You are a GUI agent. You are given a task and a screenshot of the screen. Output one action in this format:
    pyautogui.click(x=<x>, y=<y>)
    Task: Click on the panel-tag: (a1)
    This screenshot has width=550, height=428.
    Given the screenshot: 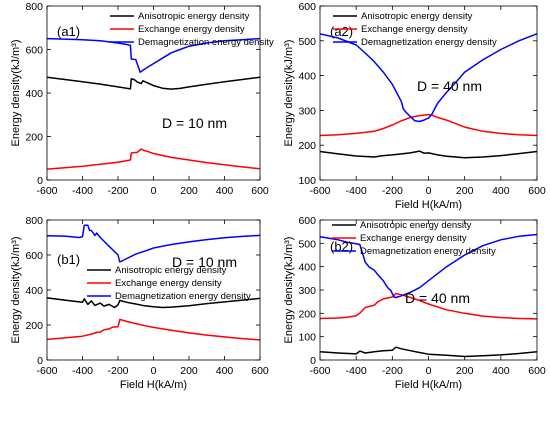 What is the action you would take?
    pyautogui.click(x=68, y=31)
    